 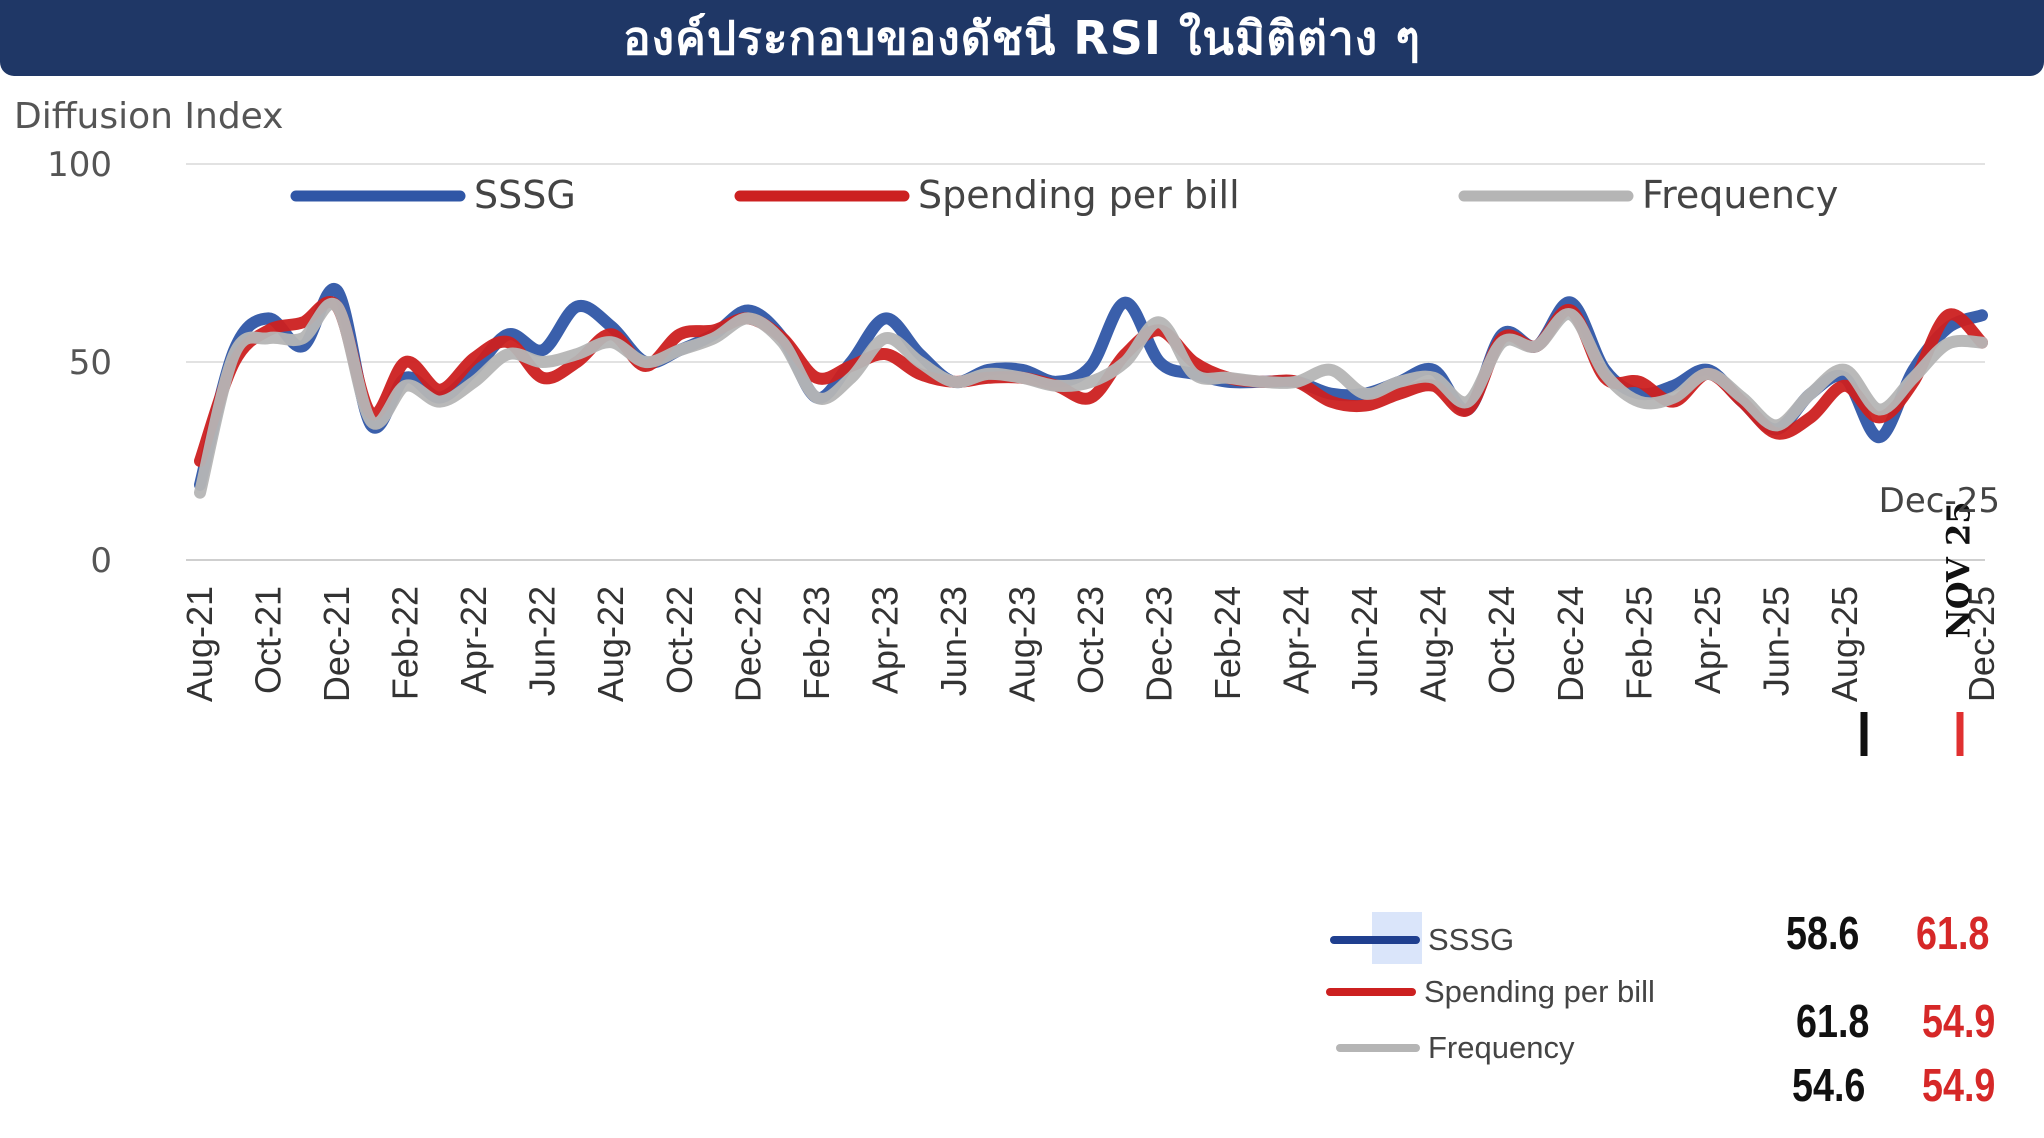 What do you see at coordinates (101, 561) in the screenshot?
I see `y-tick-label-0: 0` at bounding box center [101, 561].